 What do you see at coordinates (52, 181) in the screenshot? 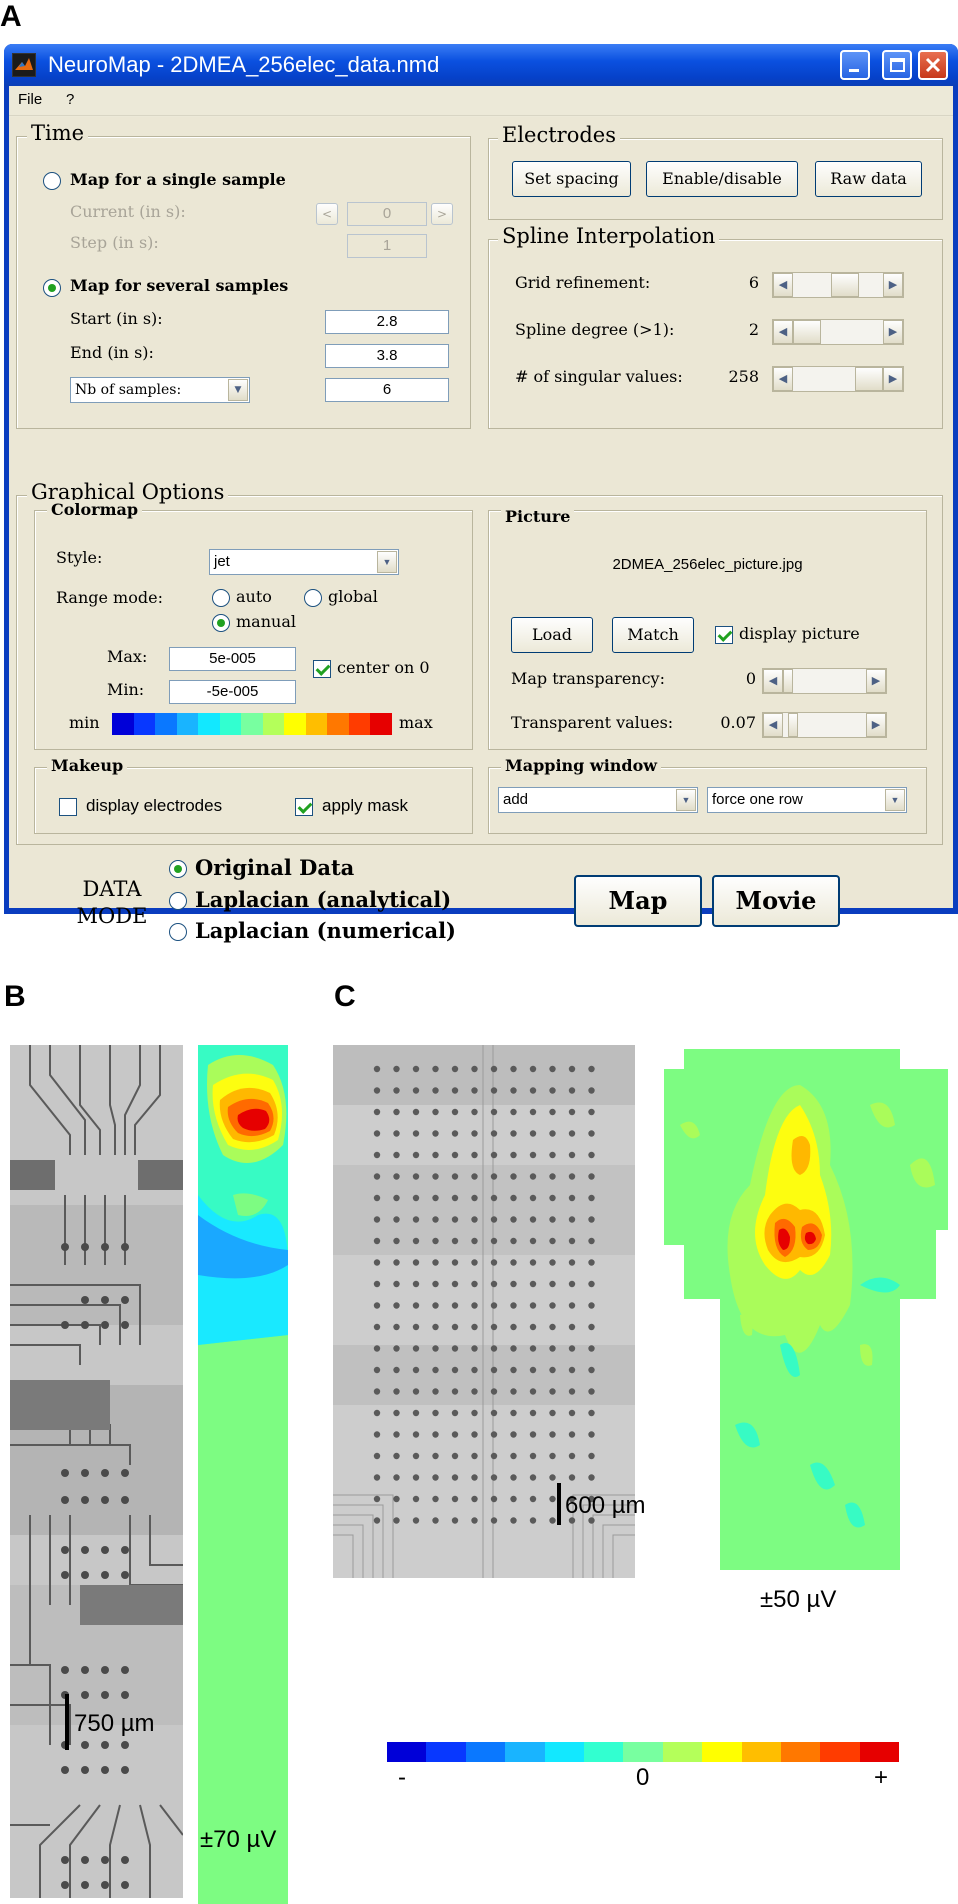
I see `single-sample-radio` at bounding box center [52, 181].